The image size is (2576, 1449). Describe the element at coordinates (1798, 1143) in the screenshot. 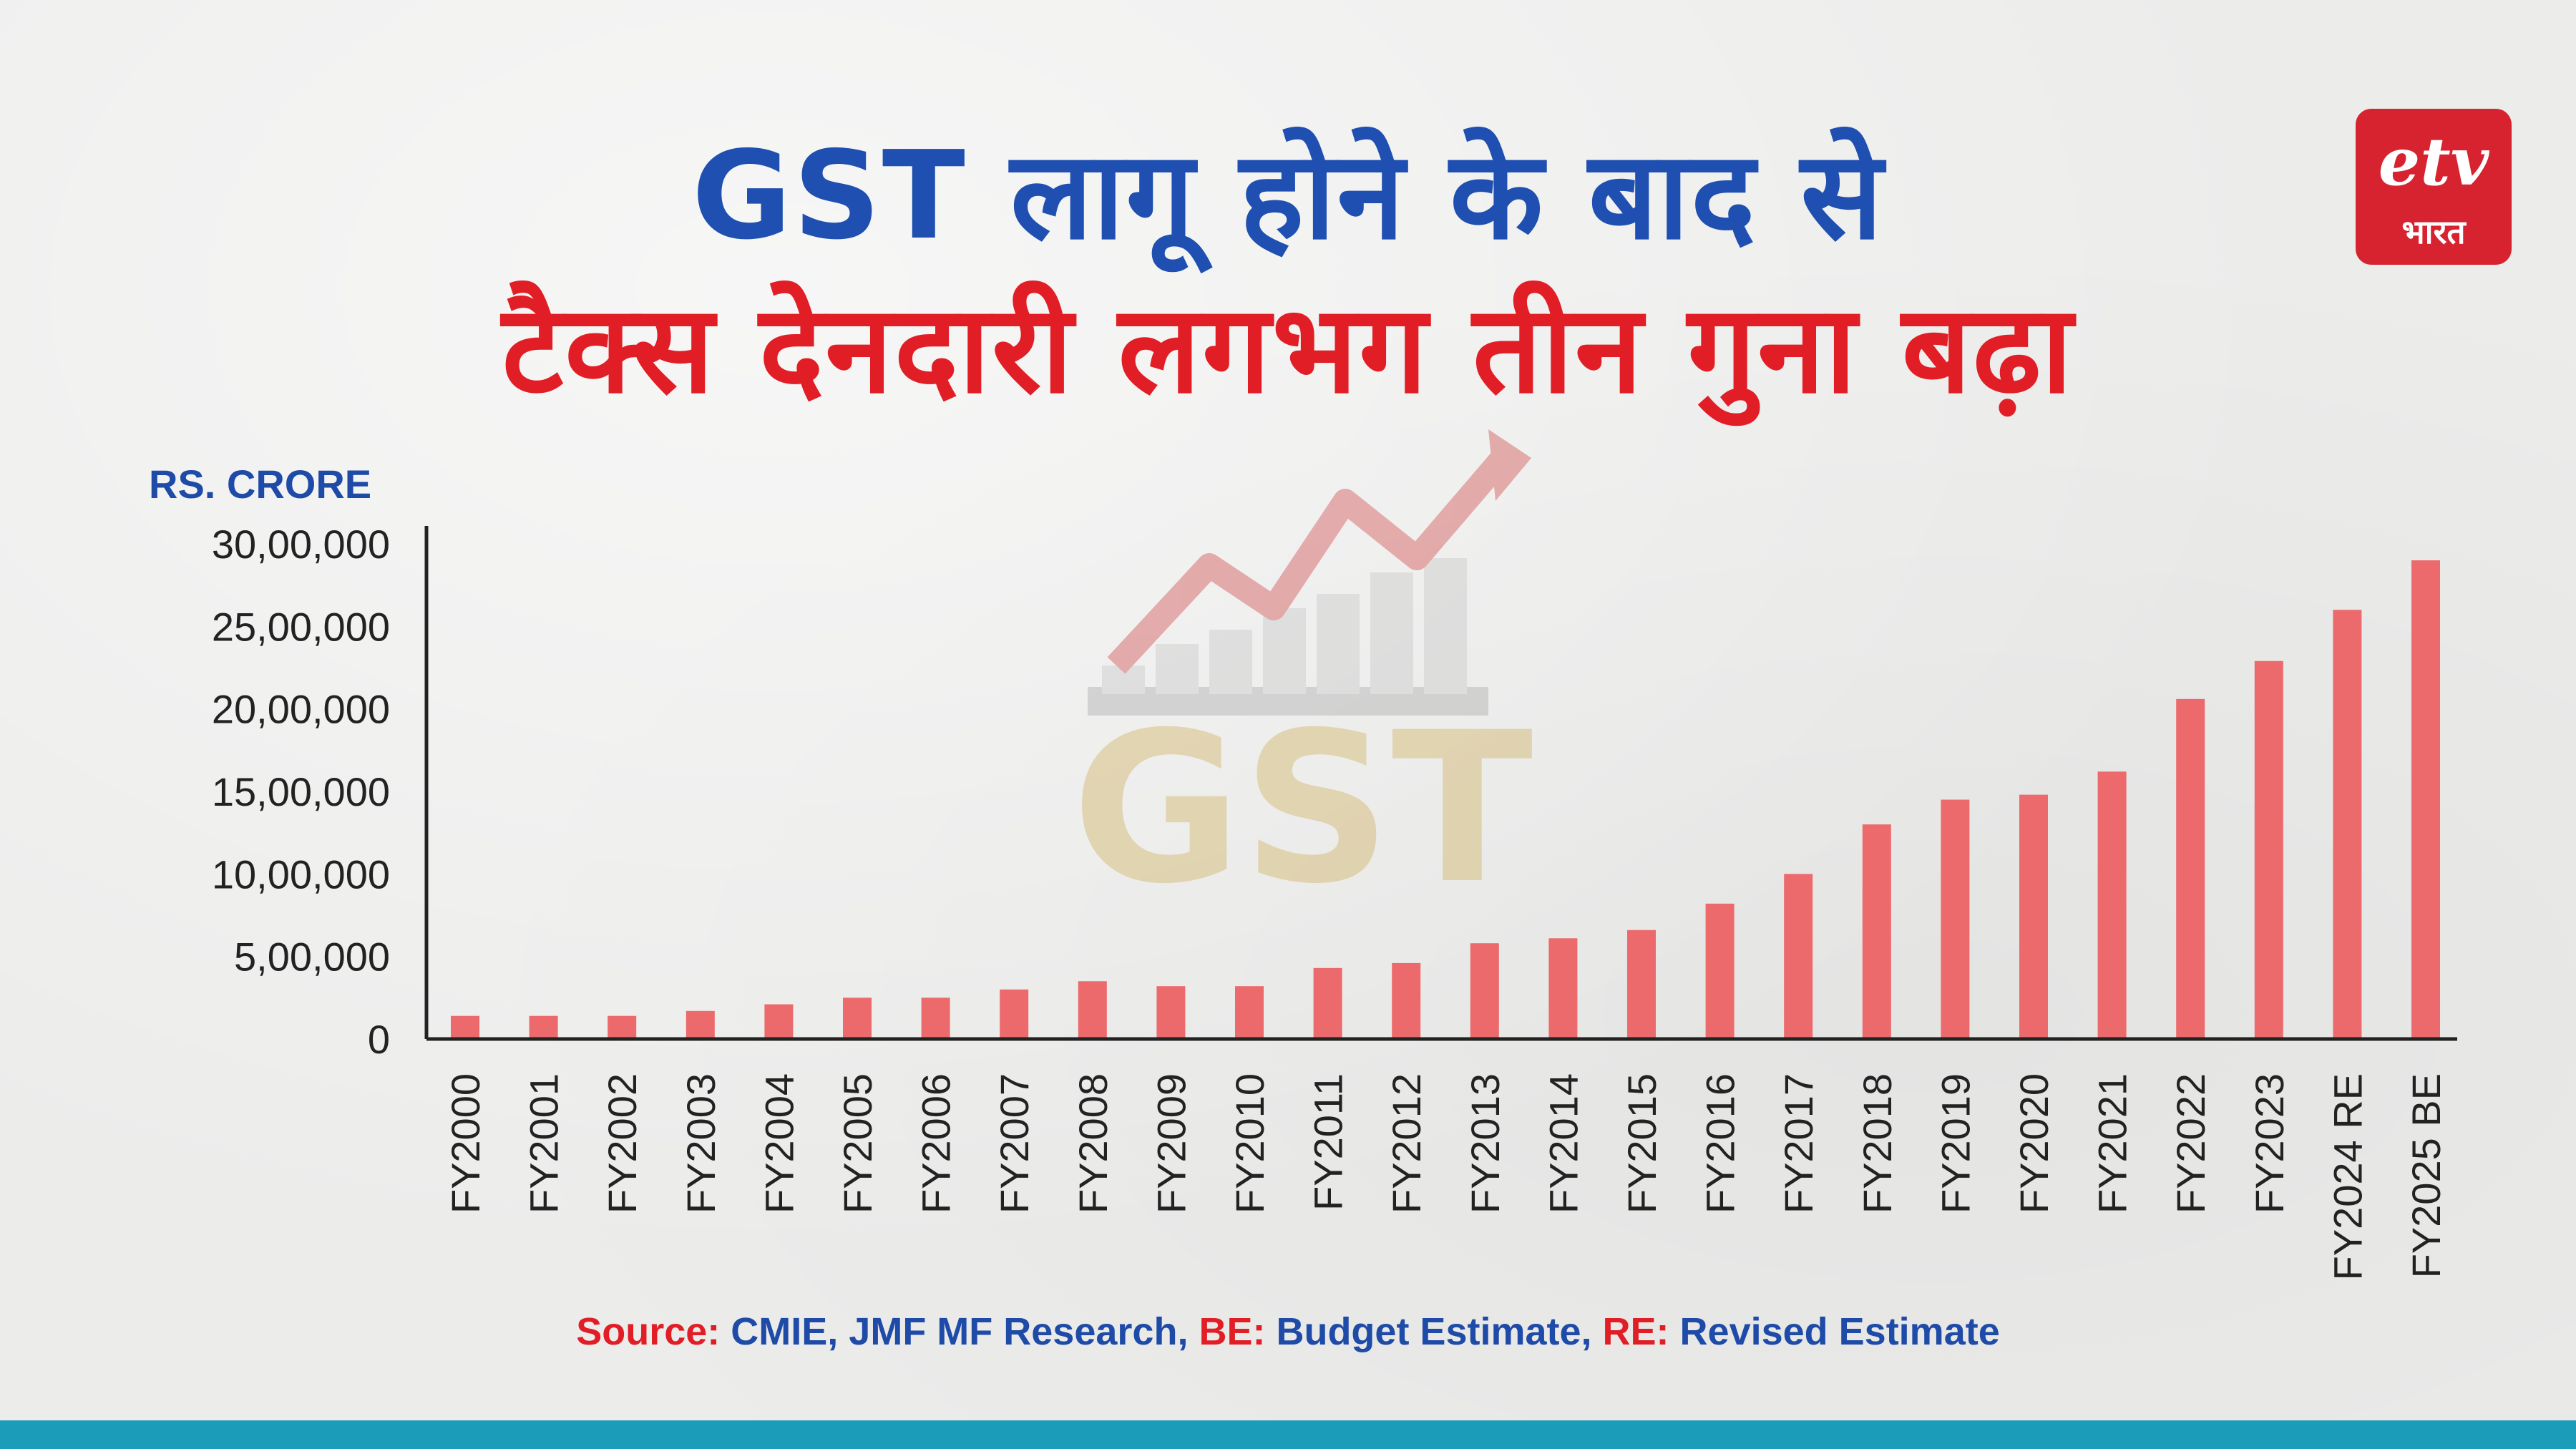

I see `x-tick-label: FY2017` at that location.